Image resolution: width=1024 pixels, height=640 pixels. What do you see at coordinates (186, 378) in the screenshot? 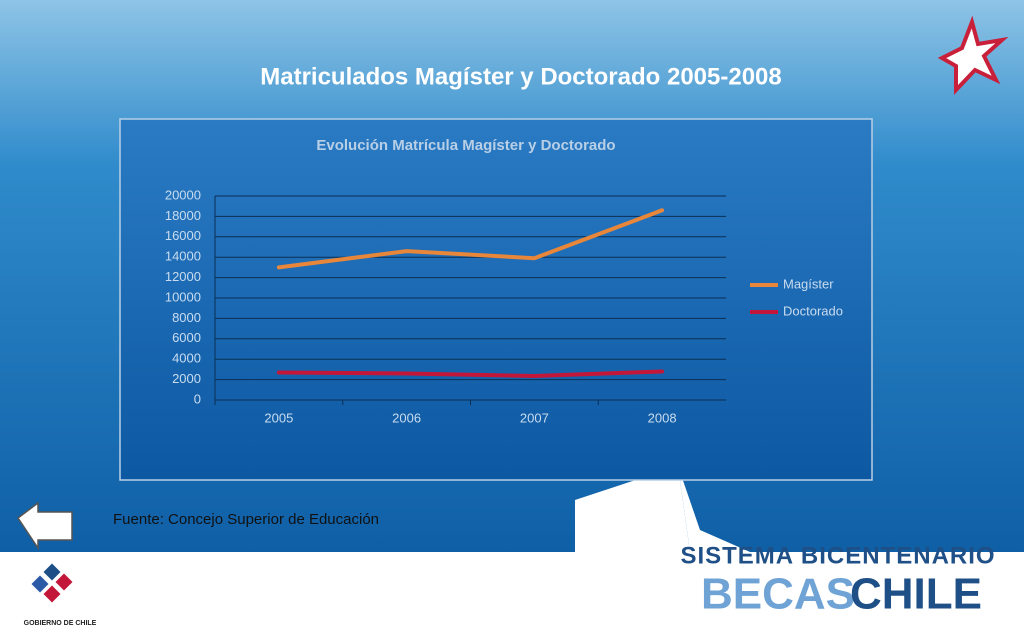
I see `y-tick-label: 2000` at bounding box center [186, 378].